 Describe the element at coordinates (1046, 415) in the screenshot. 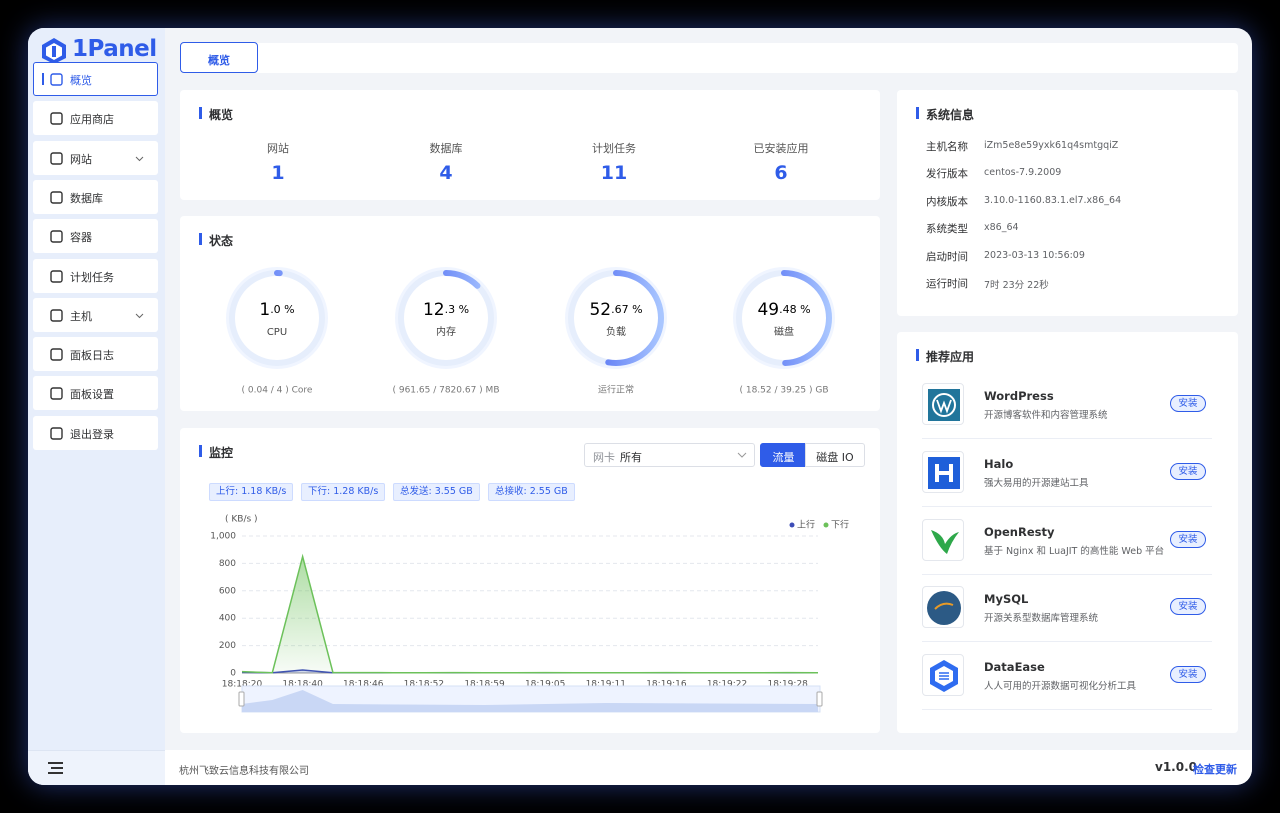

I see `app-description: 开源博客软件和内容管理系统` at that location.